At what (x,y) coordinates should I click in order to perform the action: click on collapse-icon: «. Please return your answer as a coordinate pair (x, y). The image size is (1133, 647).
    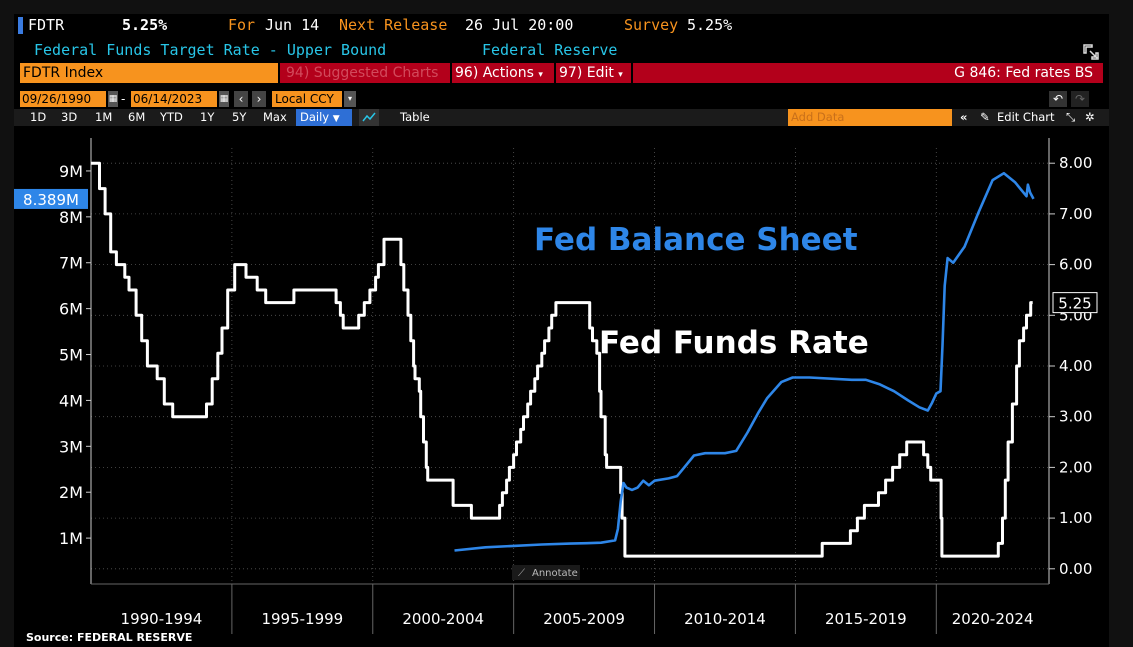
    Looking at the image, I should click on (964, 117).